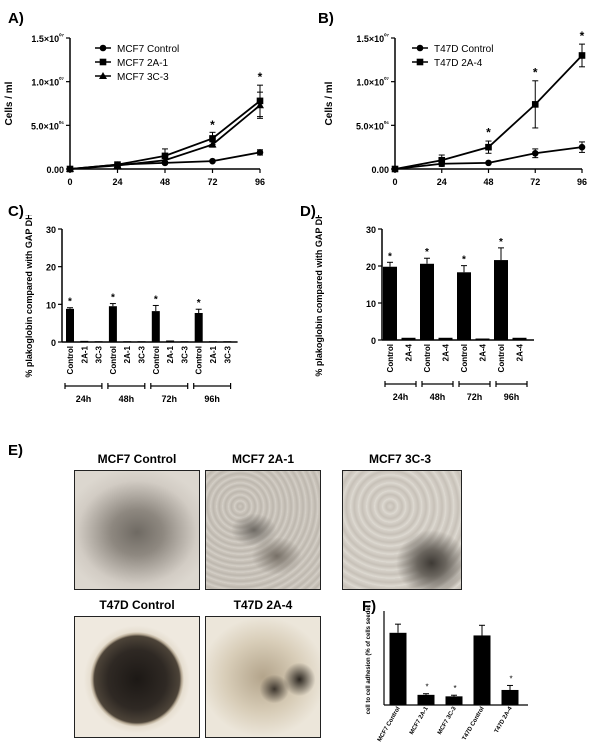 This screenshot has height=748, width=600. What do you see at coordinates (535, 182) in the screenshot?
I see `x-tick-label: 72` at bounding box center [535, 182].